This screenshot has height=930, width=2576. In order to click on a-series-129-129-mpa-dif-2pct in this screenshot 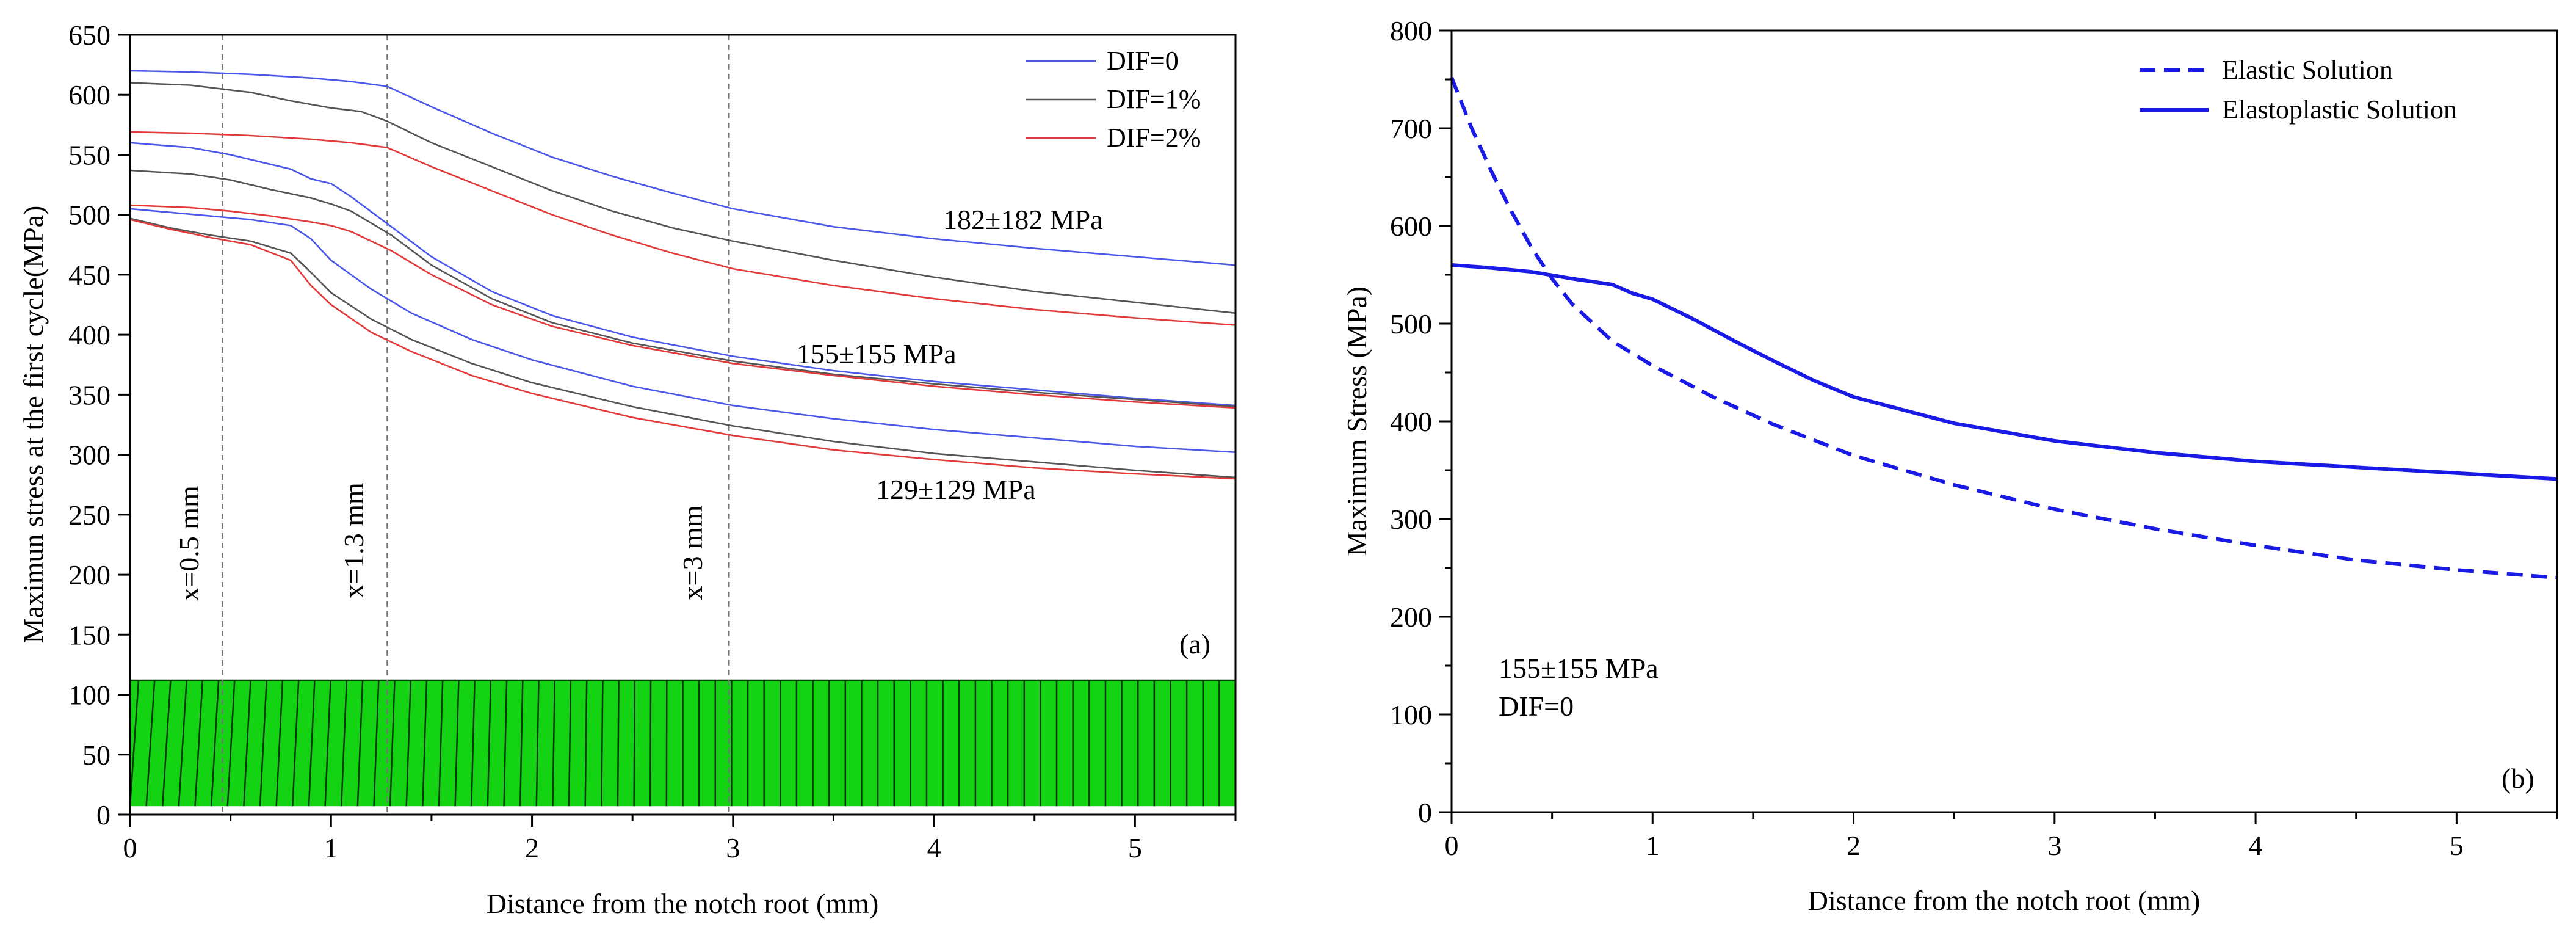, I will do `click(682, 349)`.